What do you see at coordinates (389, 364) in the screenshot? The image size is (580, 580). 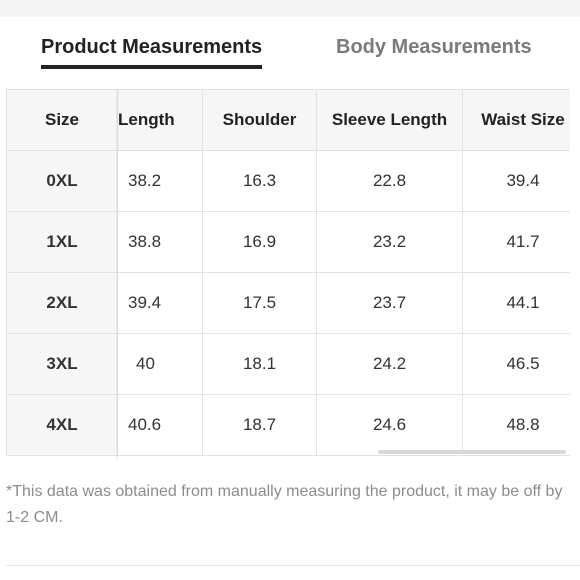 I see `sleeve-length-cell: 24.2` at bounding box center [389, 364].